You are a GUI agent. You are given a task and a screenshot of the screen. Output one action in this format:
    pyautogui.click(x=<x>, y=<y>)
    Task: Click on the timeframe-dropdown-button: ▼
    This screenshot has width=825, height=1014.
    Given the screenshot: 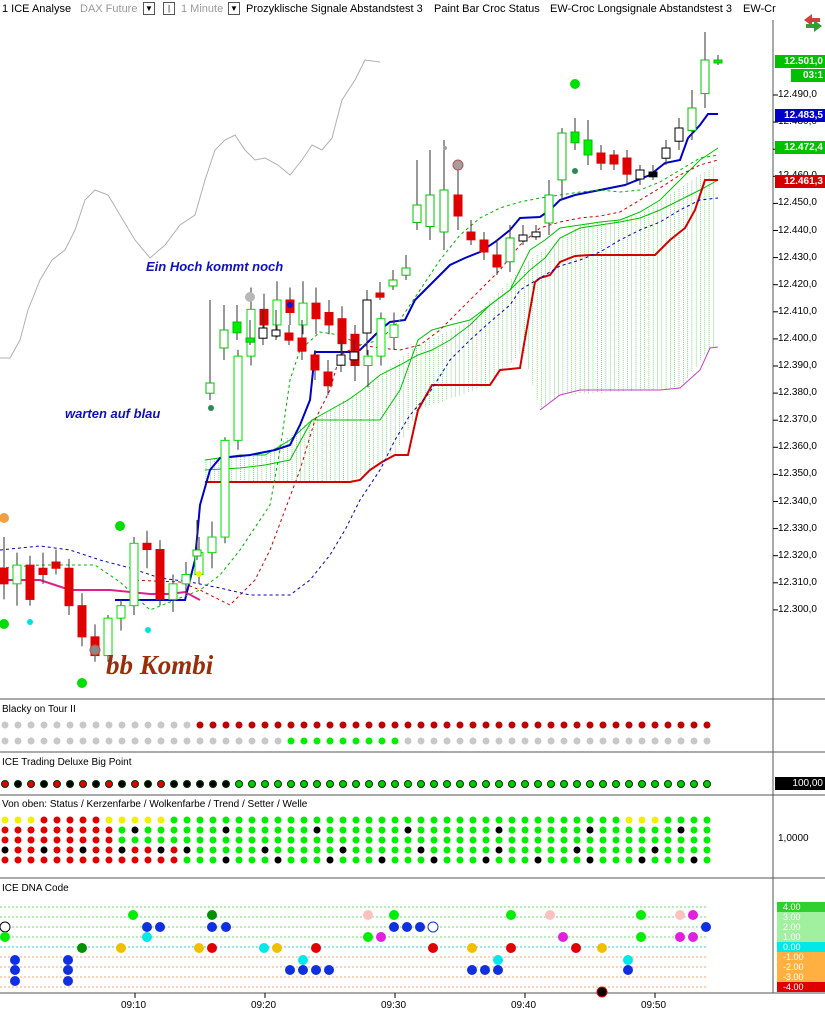 What is the action you would take?
    pyautogui.click(x=234, y=8)
    